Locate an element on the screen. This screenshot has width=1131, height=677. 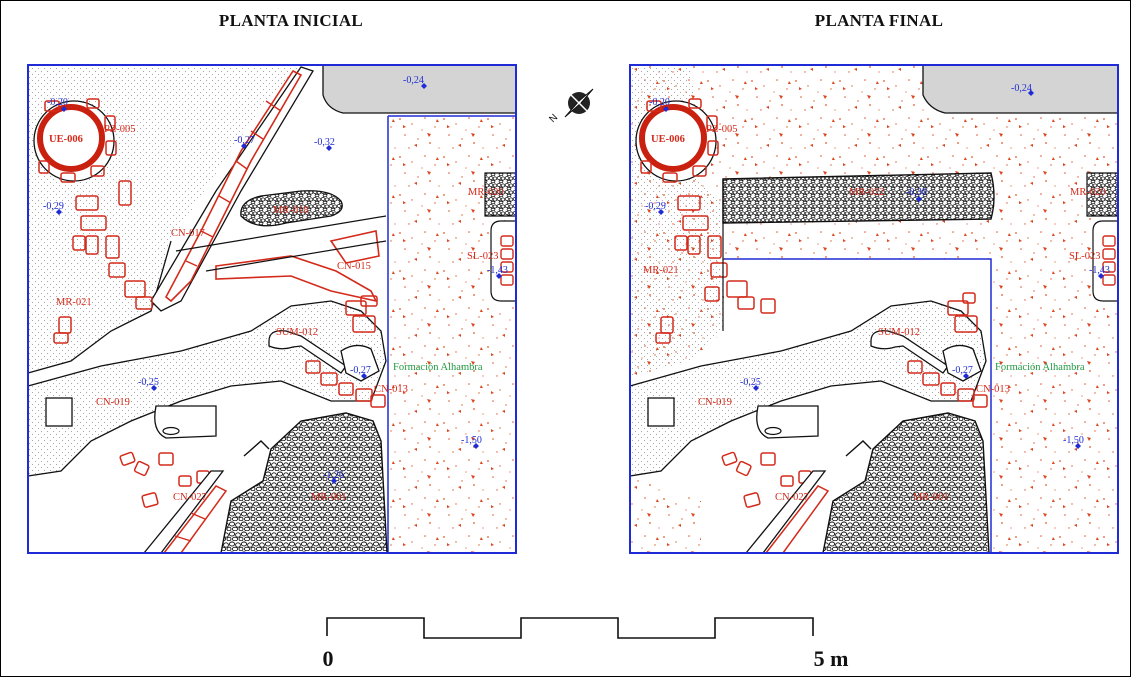
elevation-left-1: -0,20 is located at coordinates (57, 102).